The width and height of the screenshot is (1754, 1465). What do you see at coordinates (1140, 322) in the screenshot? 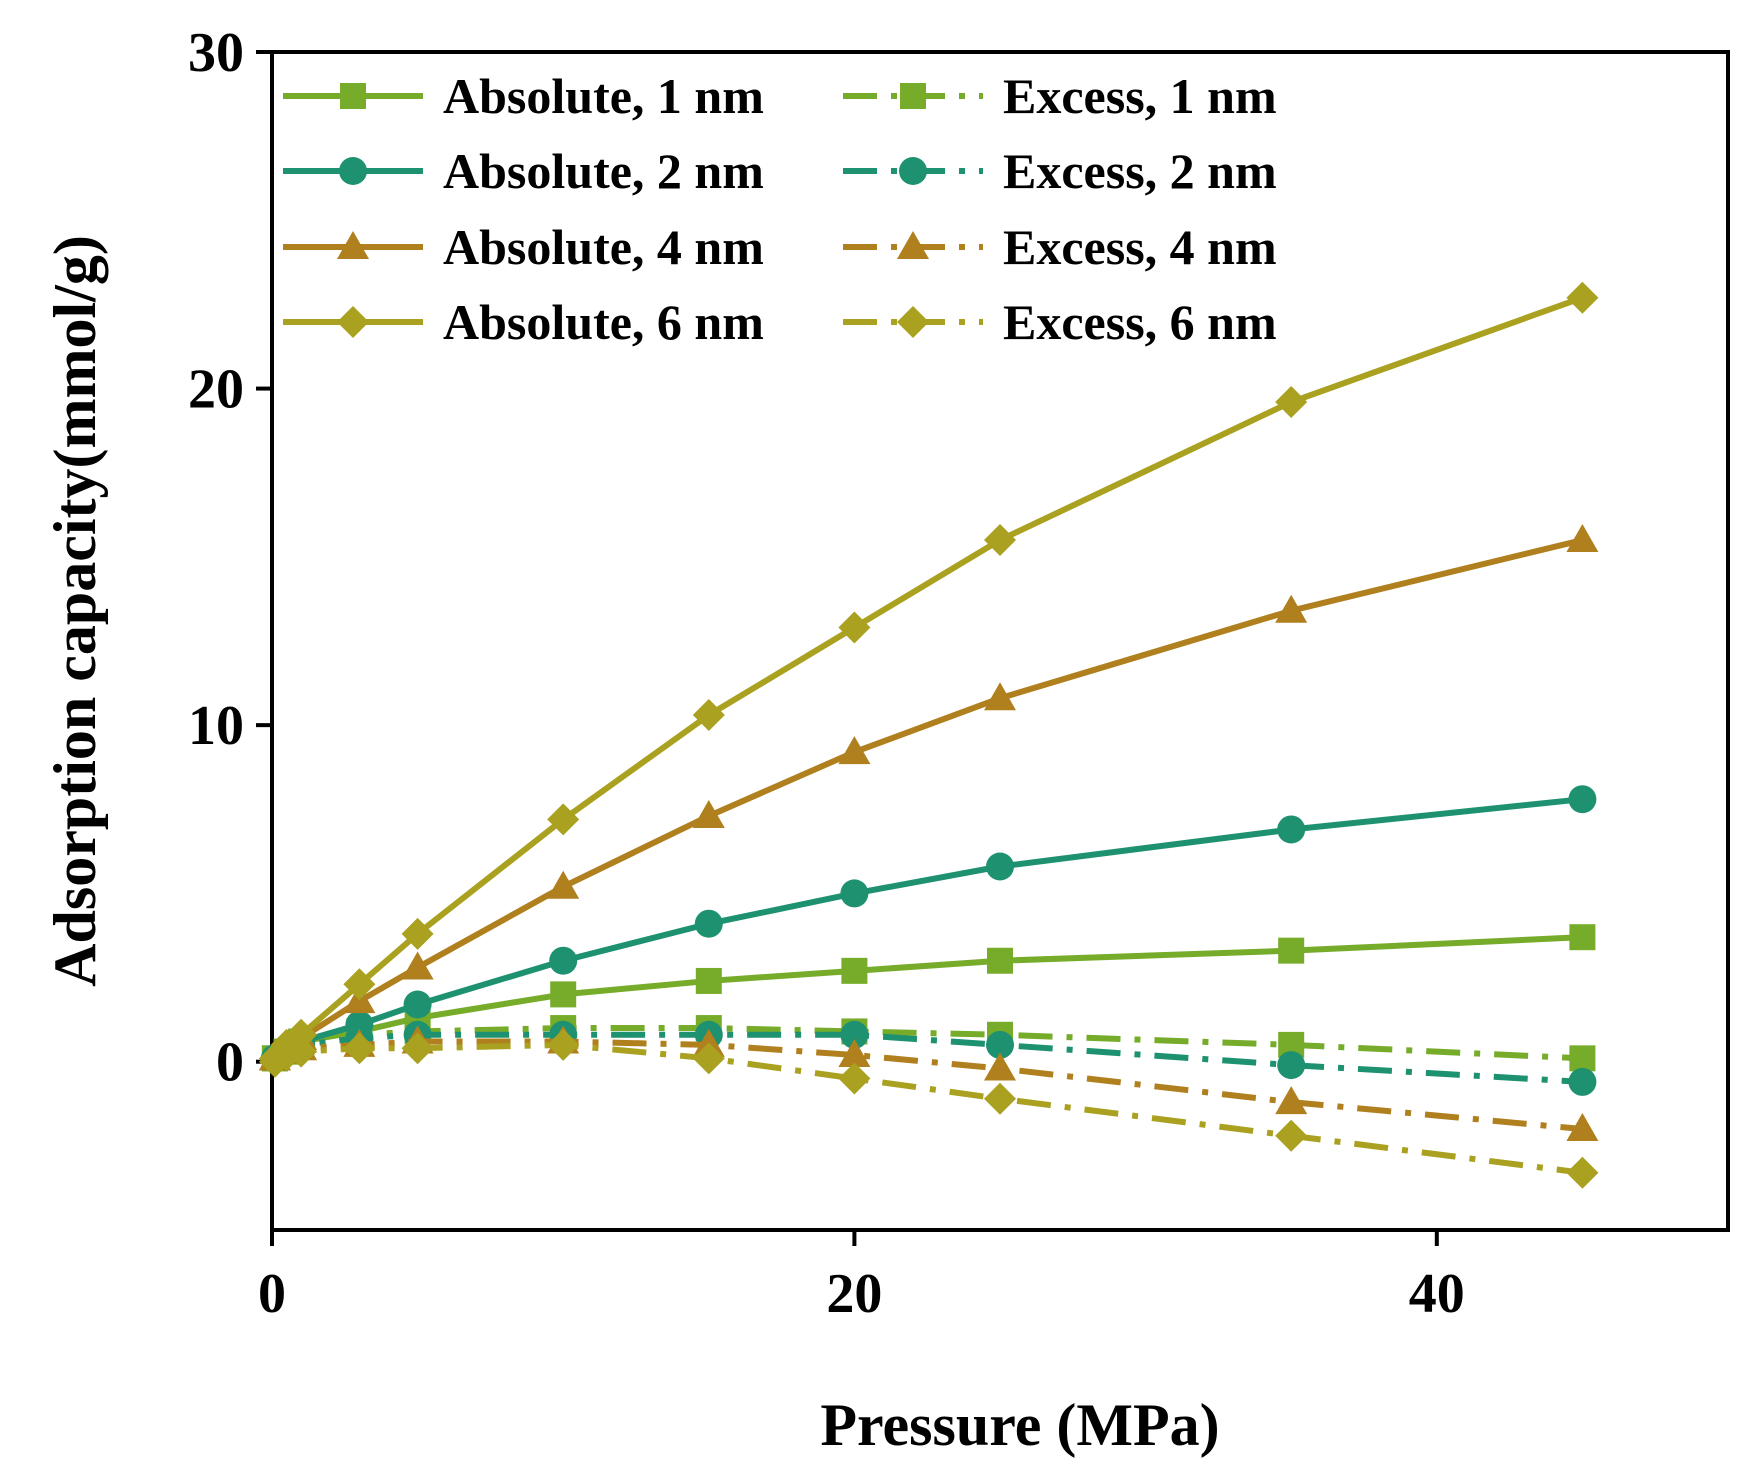
I see `legend-label: Excess, 6 nm` at bounding box center [1140, 322].